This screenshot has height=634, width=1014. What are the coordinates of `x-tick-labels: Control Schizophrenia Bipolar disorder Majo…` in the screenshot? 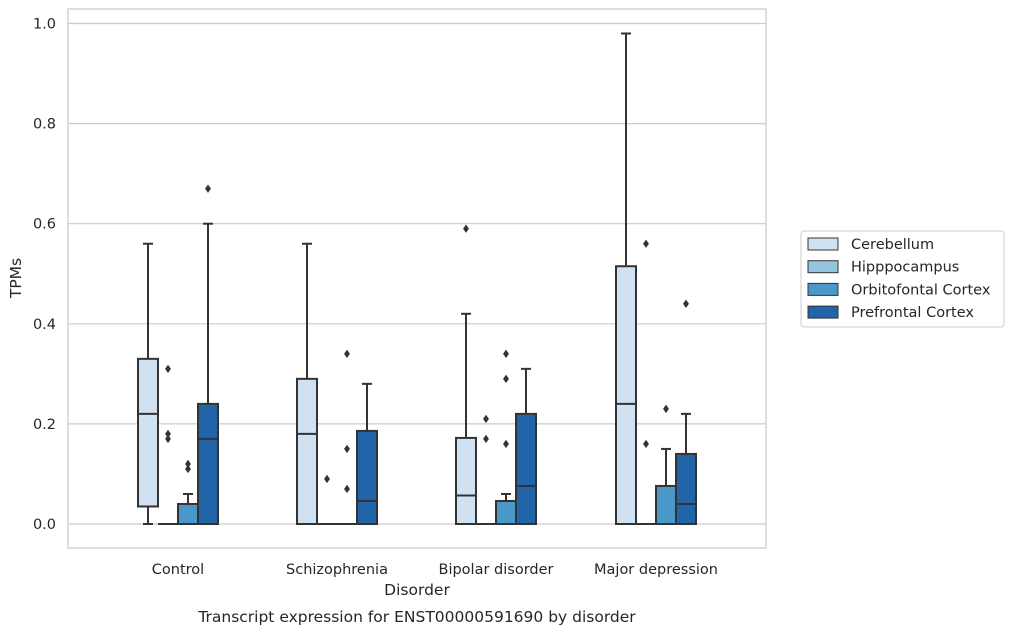 It's located at (435, 570).